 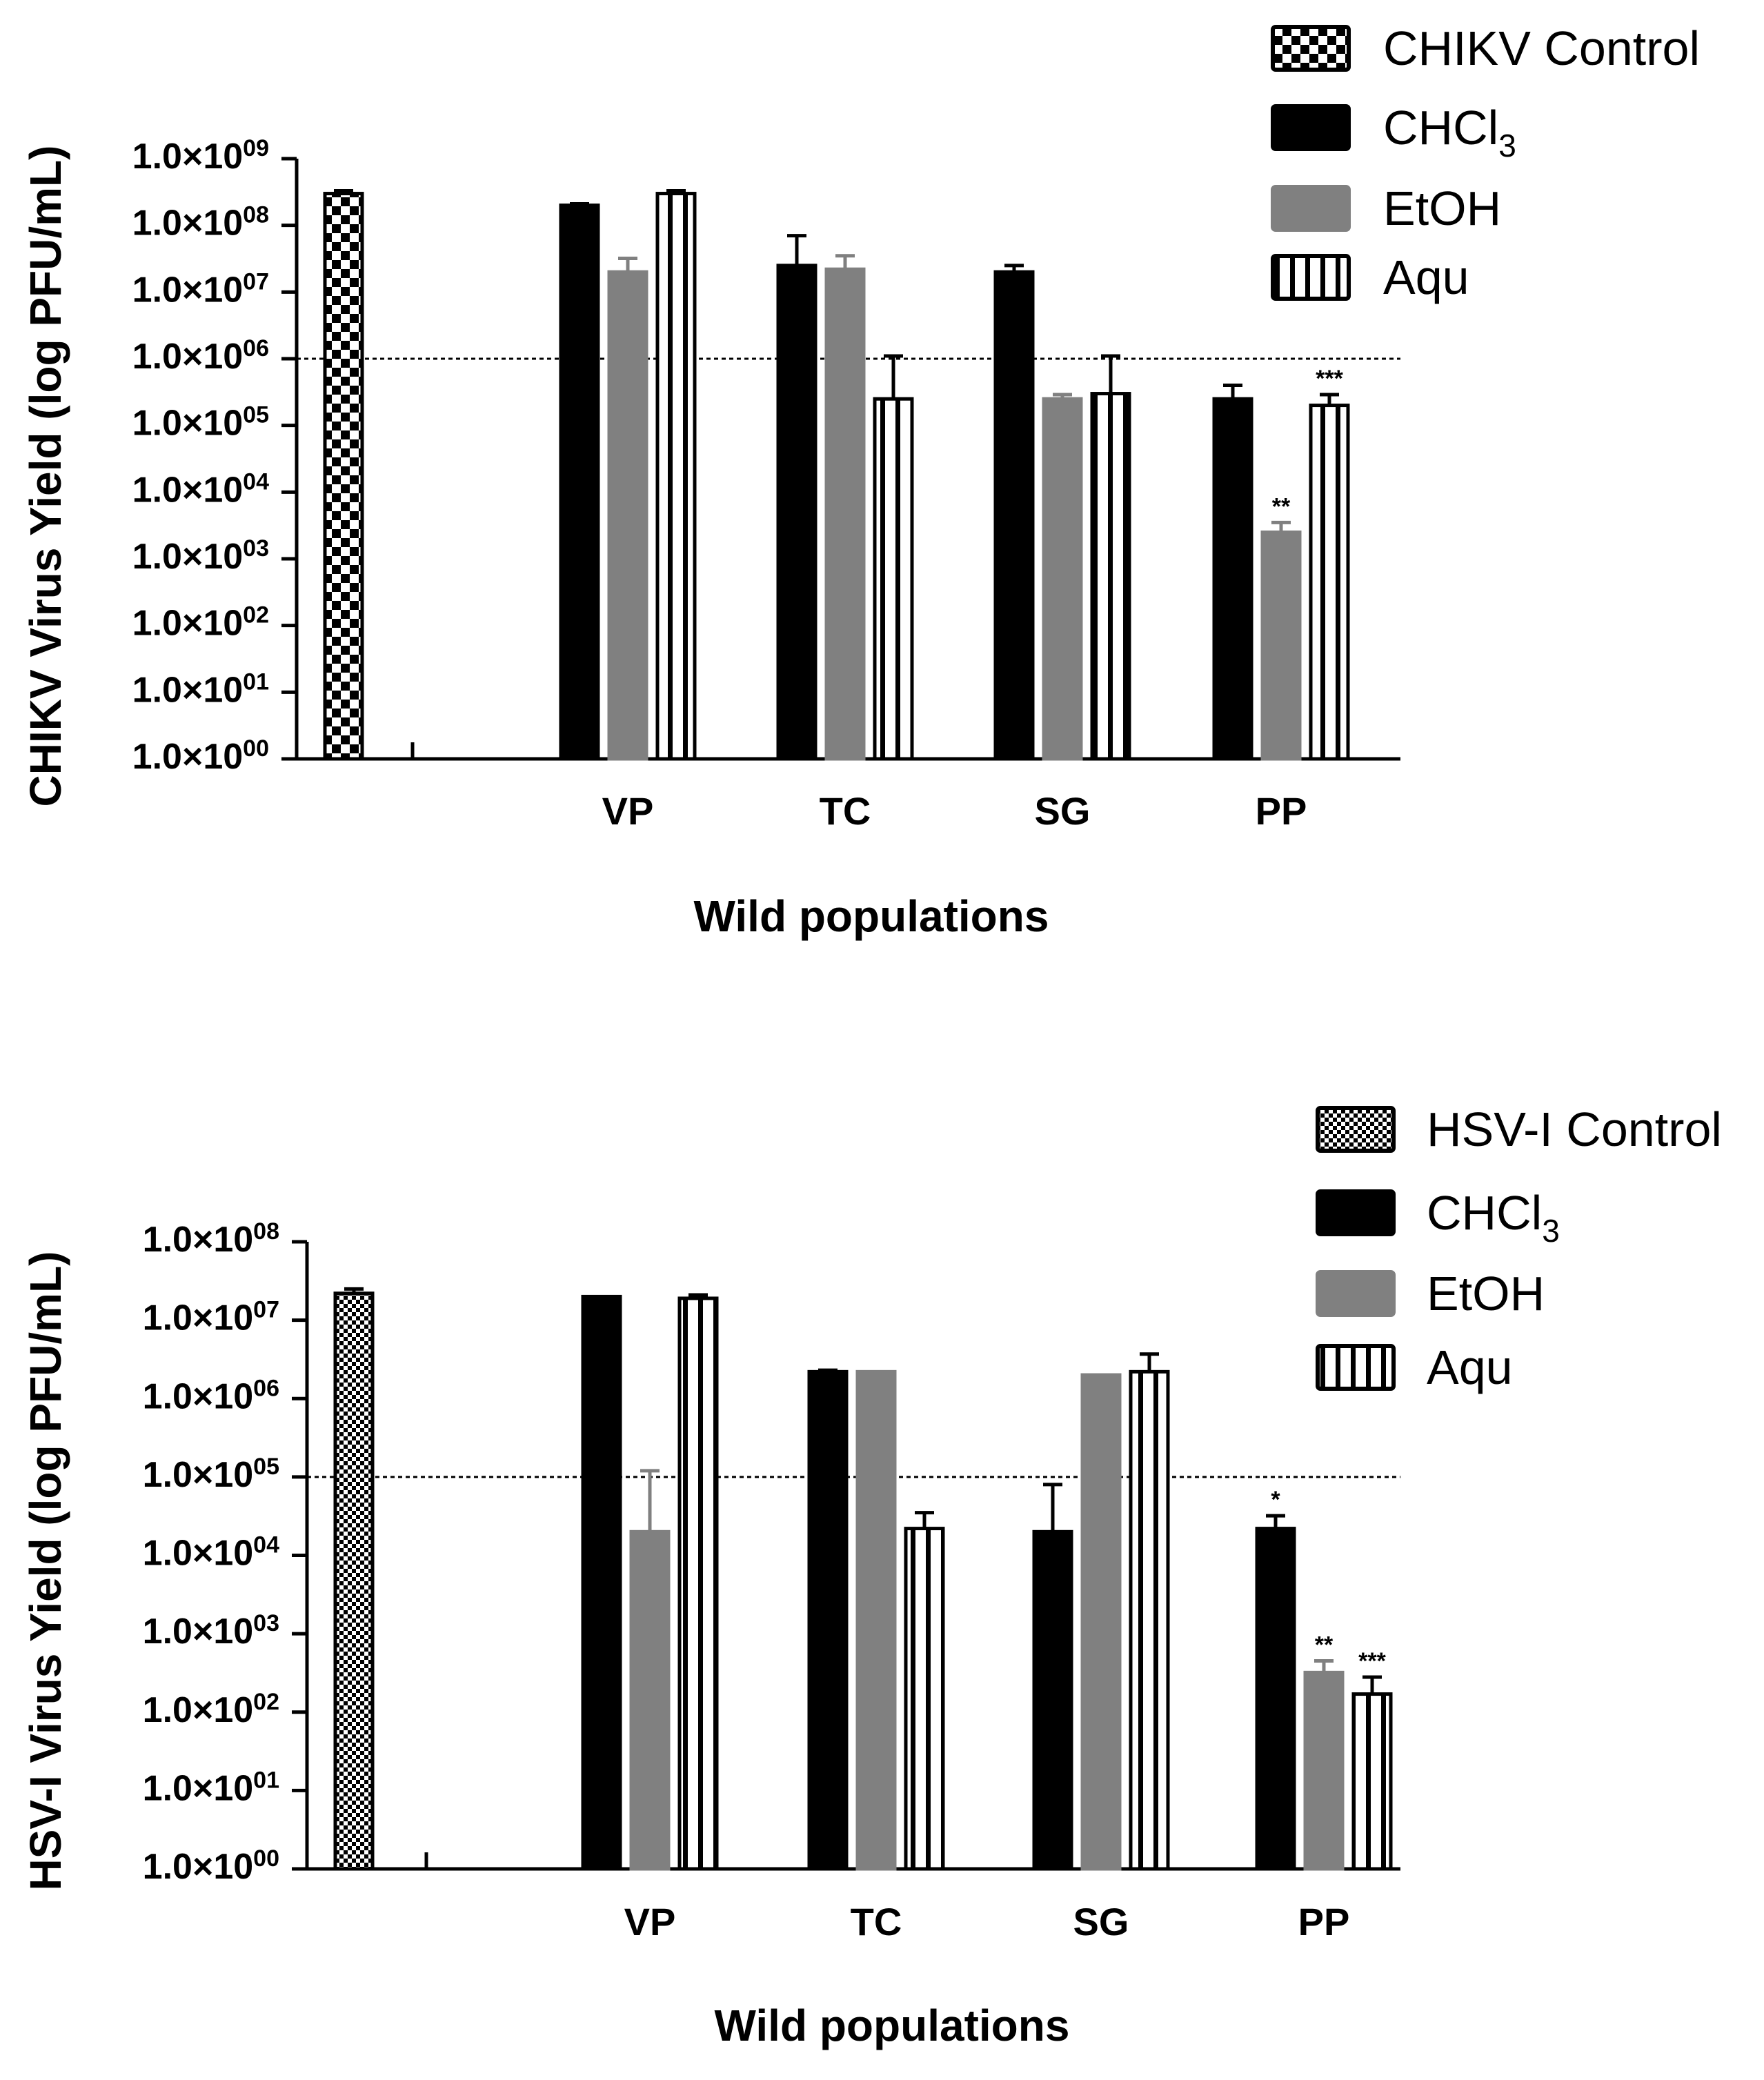 What do you see at coordinates (1574, 1129) in the screenshot?
I see `legend-label: HSV-I Control` at bounding box center [1574, 1129].